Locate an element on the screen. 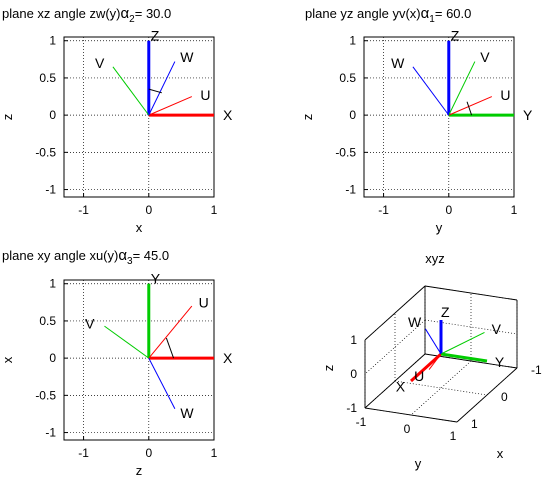 The image size is (550, 483). y-axis-label: x is located at coordinates (7, 359).